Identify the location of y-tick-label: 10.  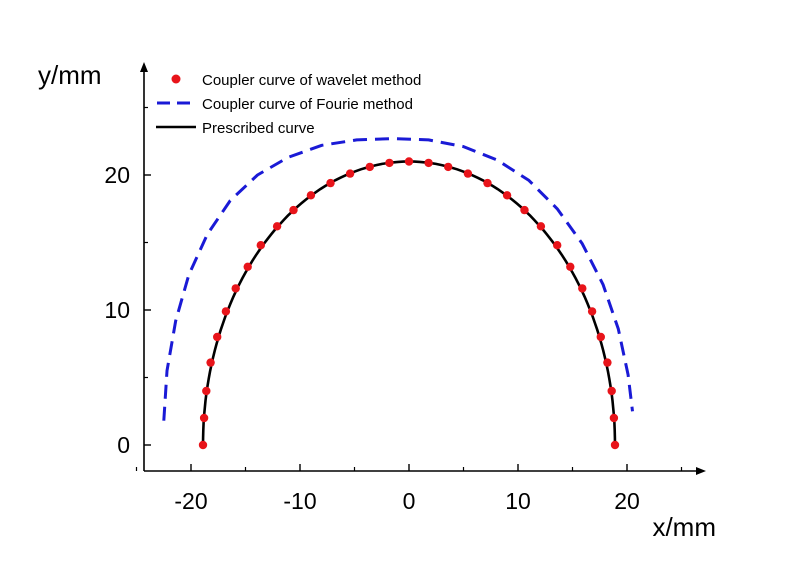
(117, 310).